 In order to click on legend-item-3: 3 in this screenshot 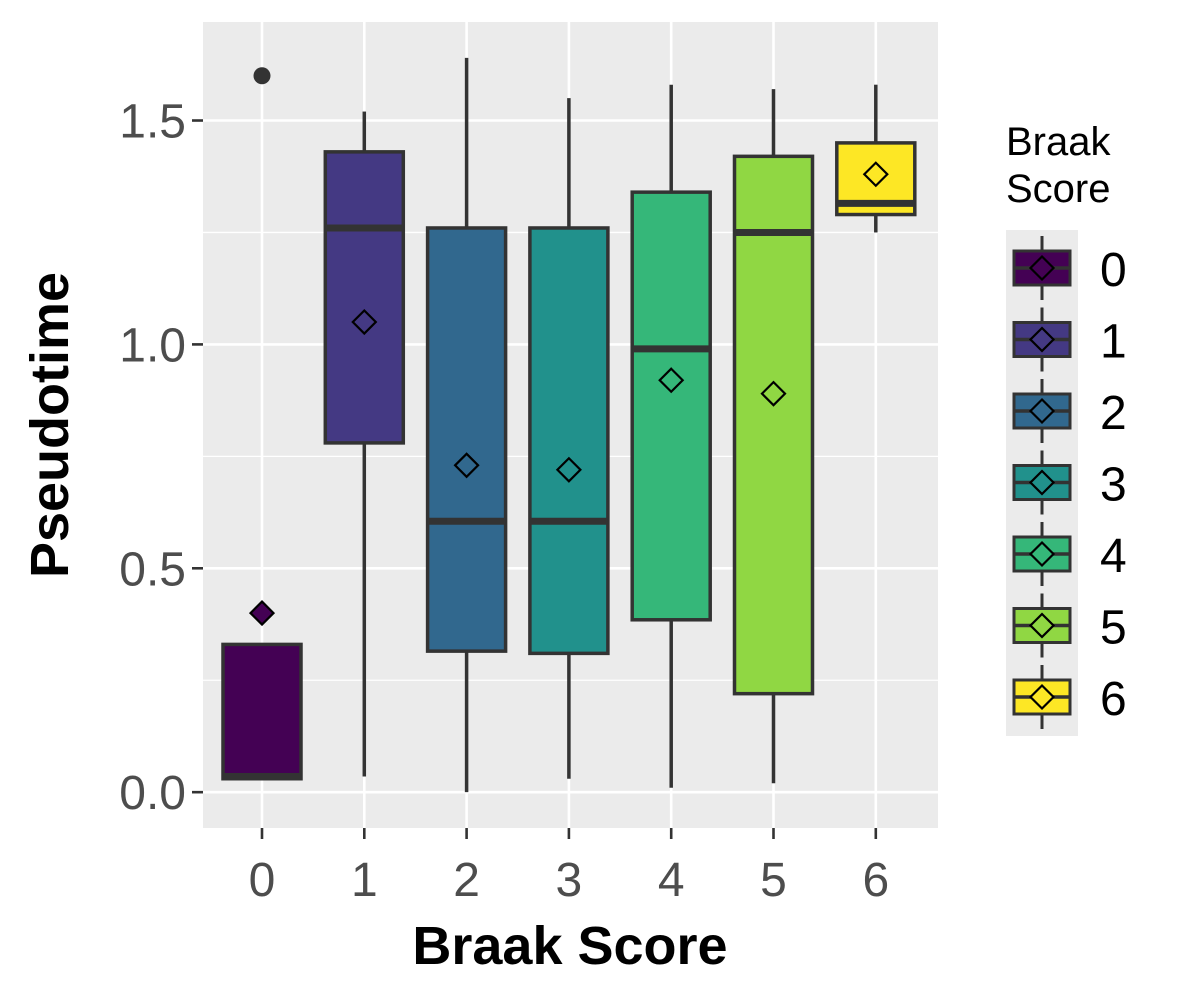, I will do `click(1069, 482)`.